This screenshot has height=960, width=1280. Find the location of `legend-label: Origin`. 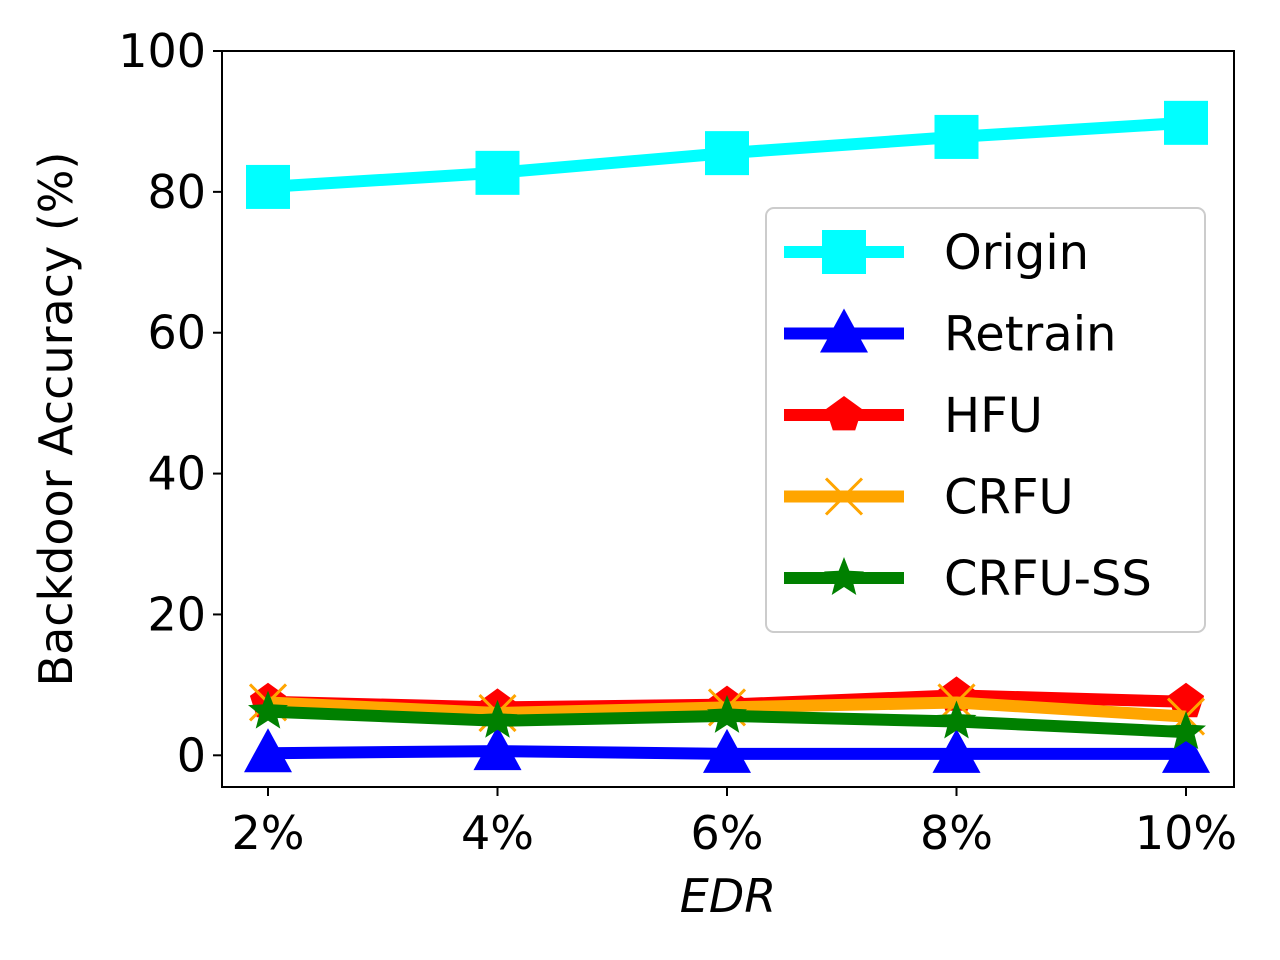

legend-label: Origin is located at coordinates (1016, 253).